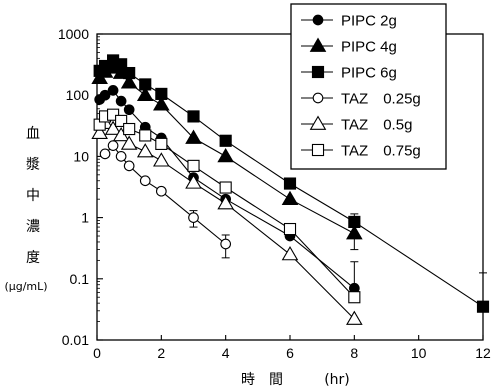  I want to click on y-axis-label-char: 濃, so click(33, 227).